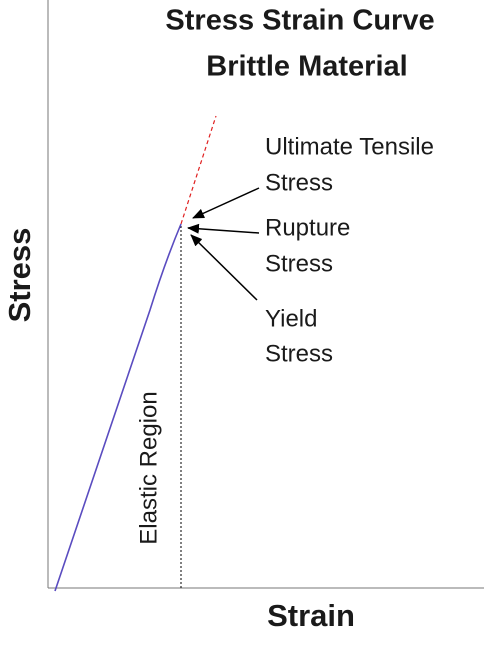  What do you see at coordinates (148, 467) in the screenshot?
I see `region-label: Elastic Region` at bounding box center [148, 467].